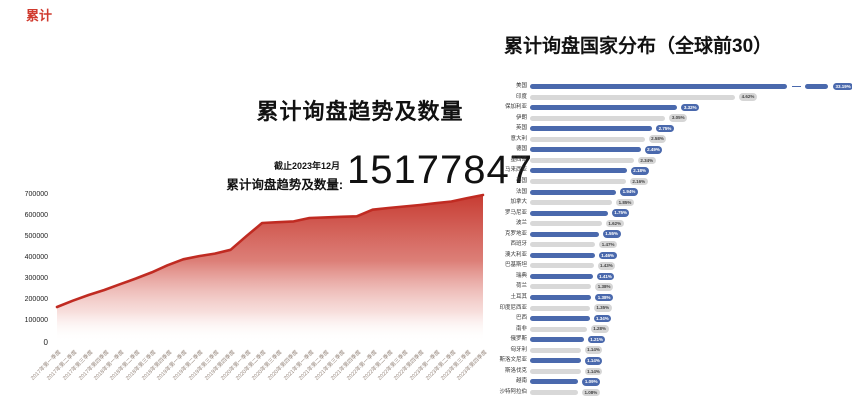  I want to click on as-of-date-label: 截止2023年12月, so click(306, 166).